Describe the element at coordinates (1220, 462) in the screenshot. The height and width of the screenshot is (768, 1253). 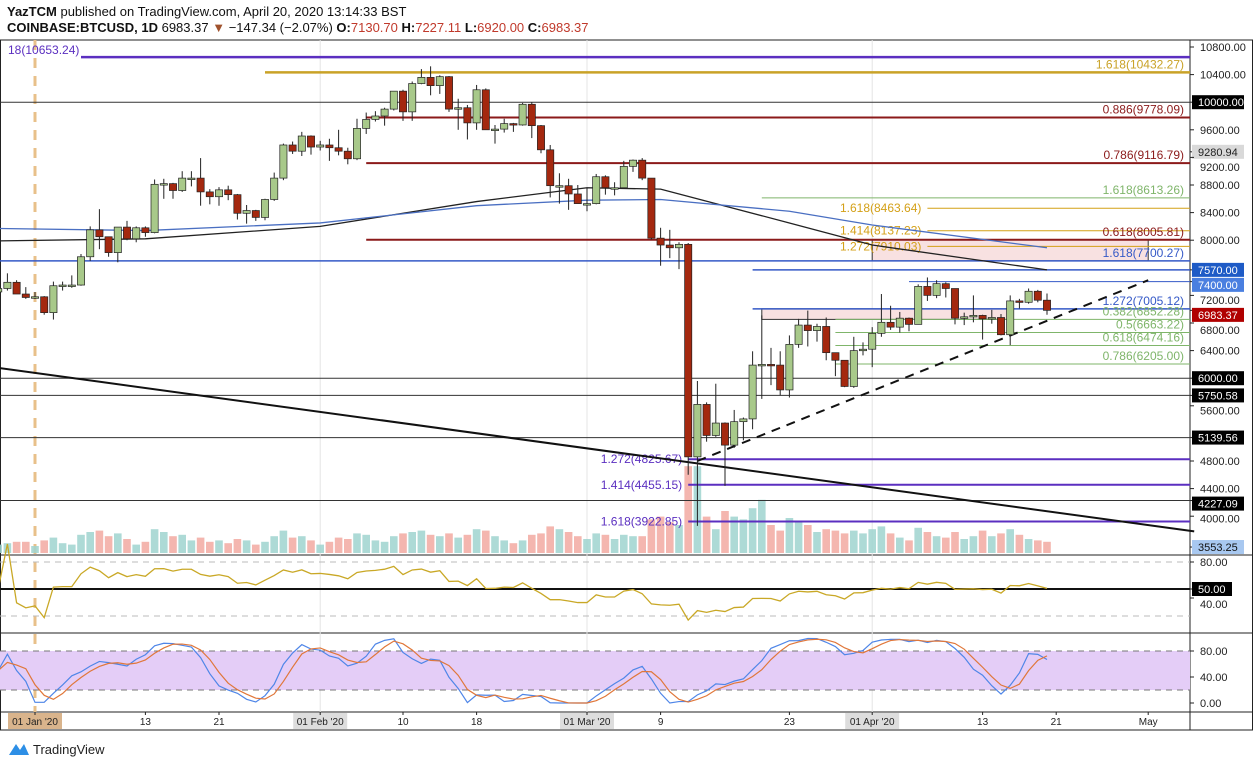
I see `price-tick-label: 4800.00` at that location.